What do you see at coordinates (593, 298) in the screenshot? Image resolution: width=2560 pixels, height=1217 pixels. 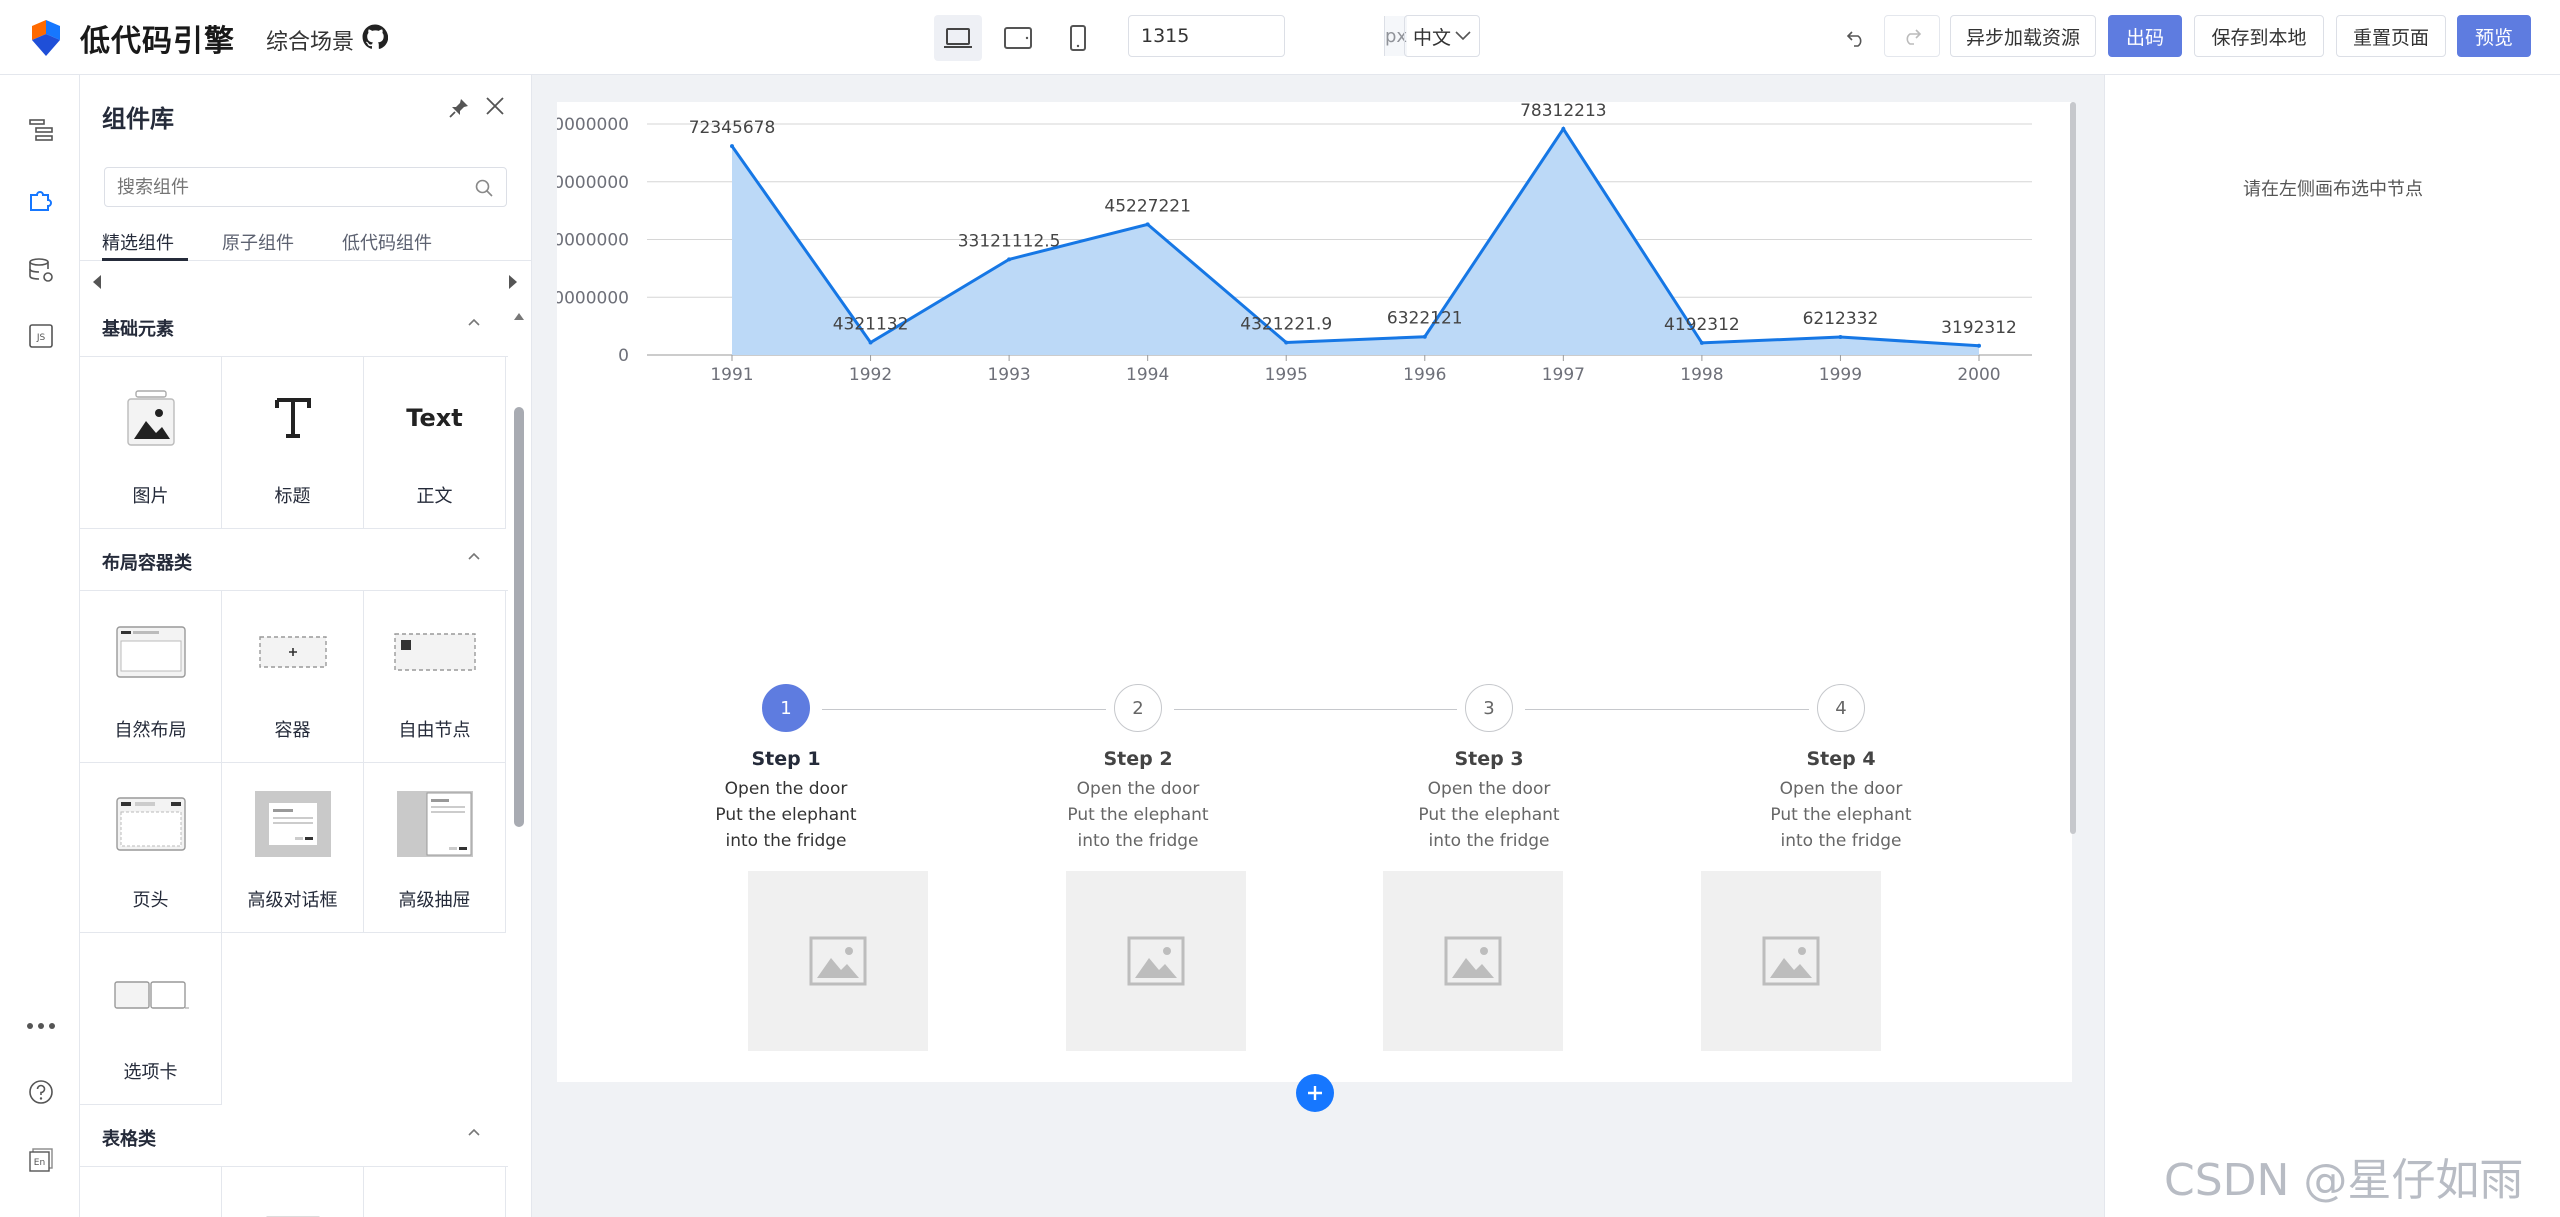 I see `y-tick-label: 20000000` at bounding box center [593, 298].